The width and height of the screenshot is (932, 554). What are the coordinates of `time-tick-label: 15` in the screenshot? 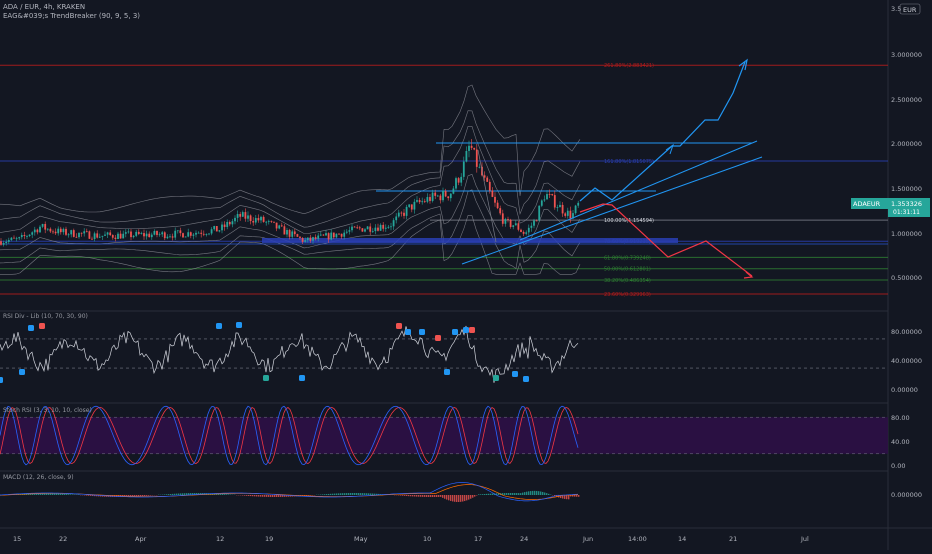 It's located at (17, 539).